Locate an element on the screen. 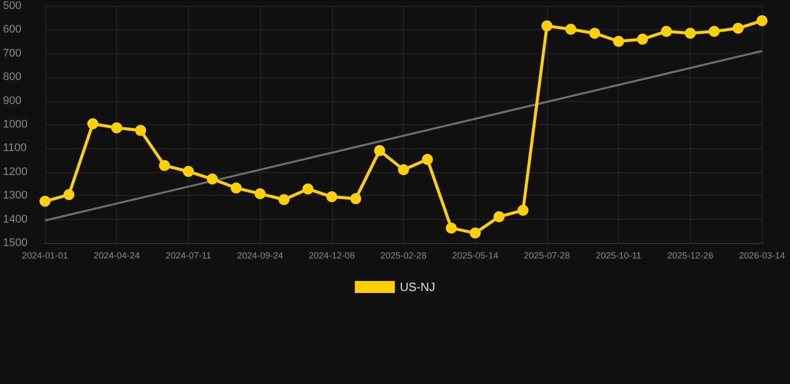 This screenshot has width=790, height=384. x-tick-label: 2024-04-24 is located at coordinates (117, 255).